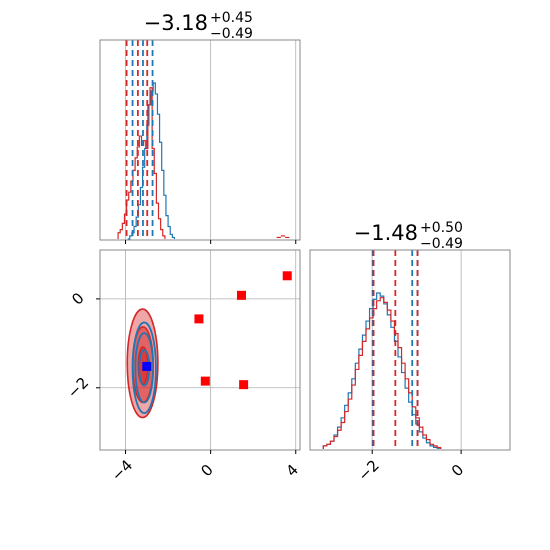 The height and width of the screenshot is (550, 550). Describe the element at coordinates (122, 470) in the screenshot. I see `x-tick-label: −4` at that location.